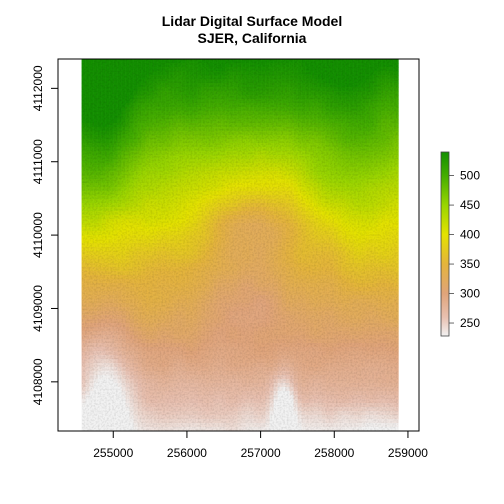  What do you see at coordinates (252, 38) in the screenshot?
I see `chart-subtitle: SJER, California` at bounding box center [252, 38].